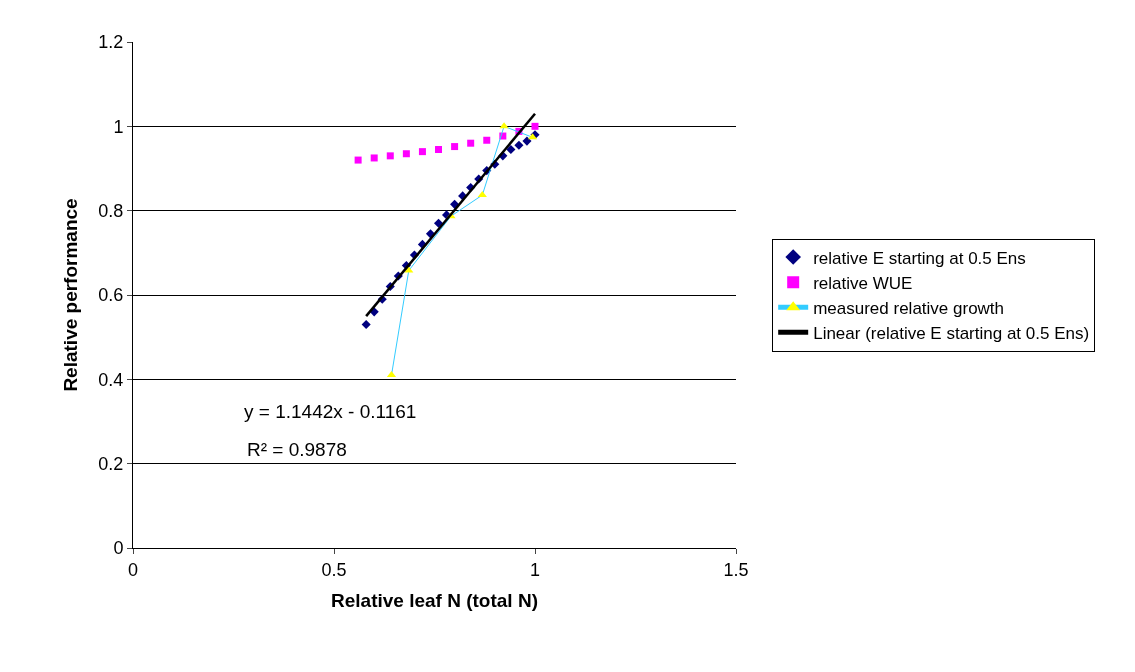 This screenshot has width=1135, height=672. What do you see at coordinates (111, 295) in the screenshot?
I see `y-tick-label: 0.6` at bounding box center [111, 295].